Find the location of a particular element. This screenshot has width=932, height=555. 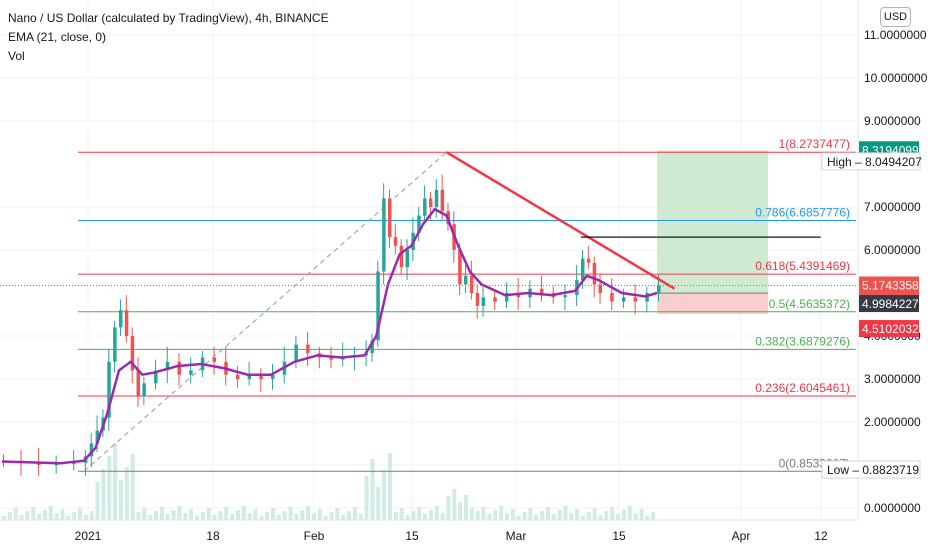

x-tick-label: Mar is located at coordinates (516, 536).